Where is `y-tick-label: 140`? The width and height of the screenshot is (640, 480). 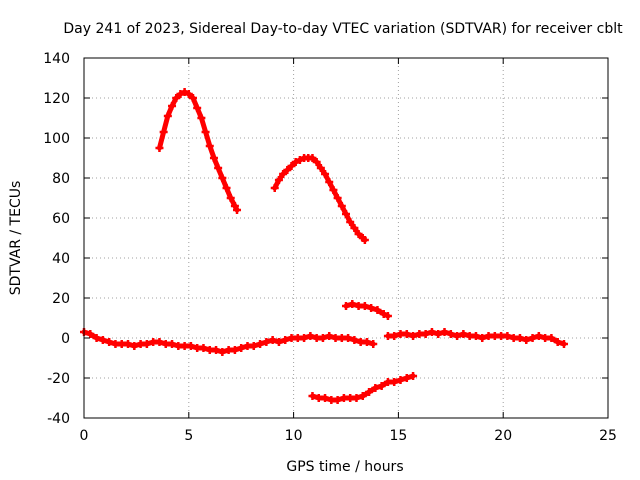 y-tick-label: 140 is located at coordinates (56, 59).